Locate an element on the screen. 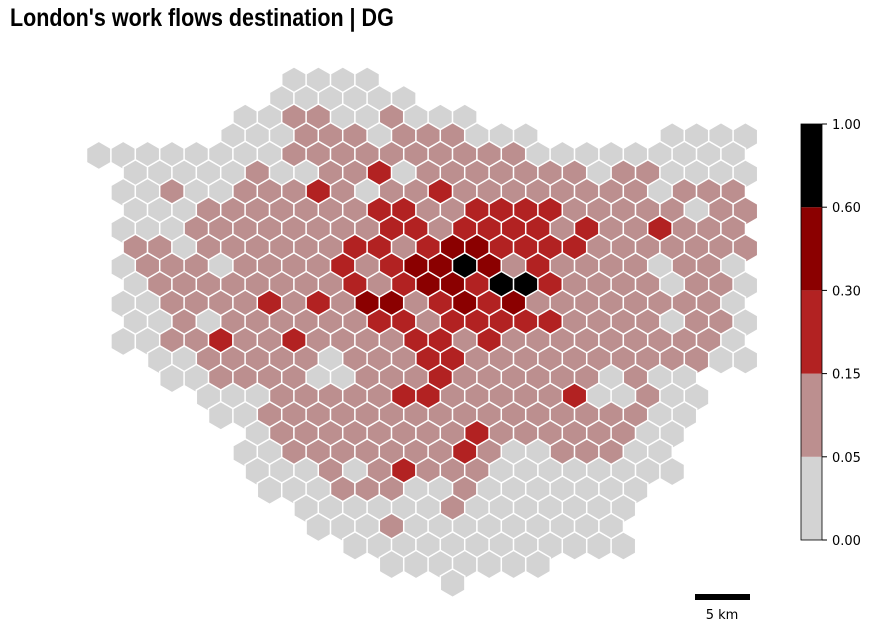  colorbar-outline is located at coordinates (811, 332).